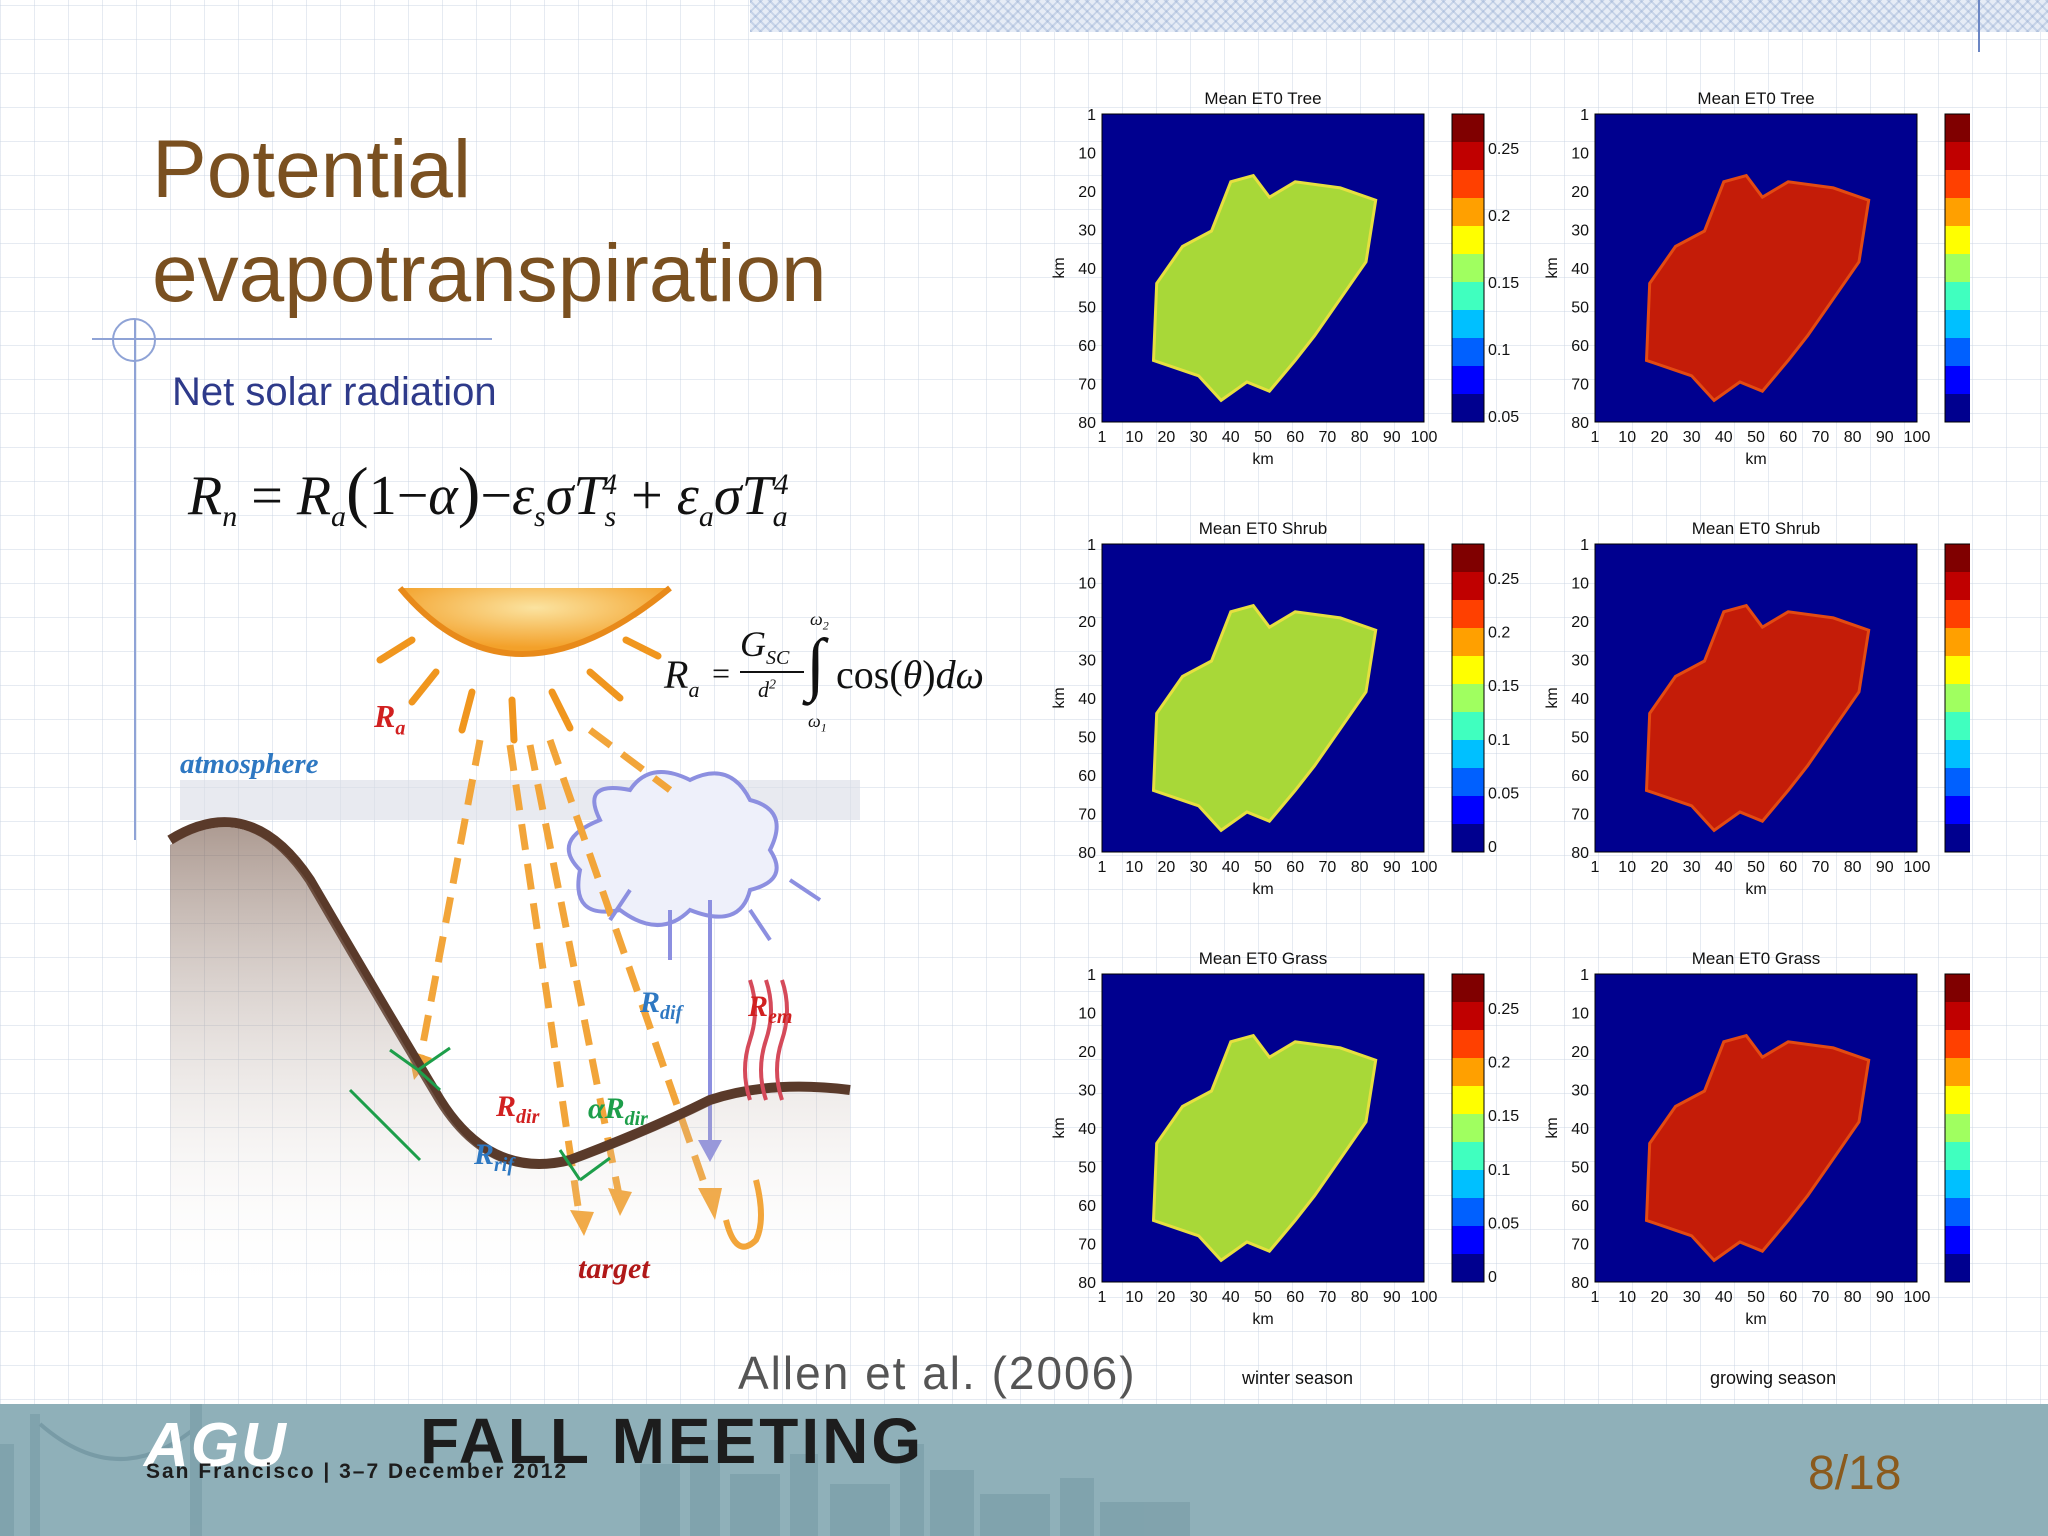  Describe the element at coordinates (1087, 385) in the screenshot. I see `y-tick-label: 70` at that location.